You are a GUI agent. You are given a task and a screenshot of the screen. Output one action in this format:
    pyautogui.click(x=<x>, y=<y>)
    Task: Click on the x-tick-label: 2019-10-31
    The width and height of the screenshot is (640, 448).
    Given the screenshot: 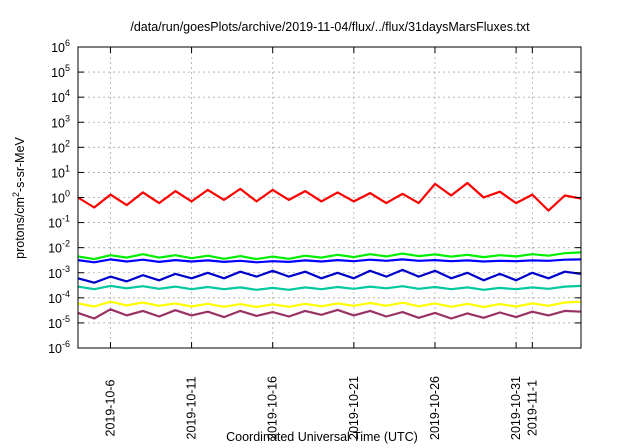 What is the action you would take?
    pyautogui.click(x=516, y=408)
    